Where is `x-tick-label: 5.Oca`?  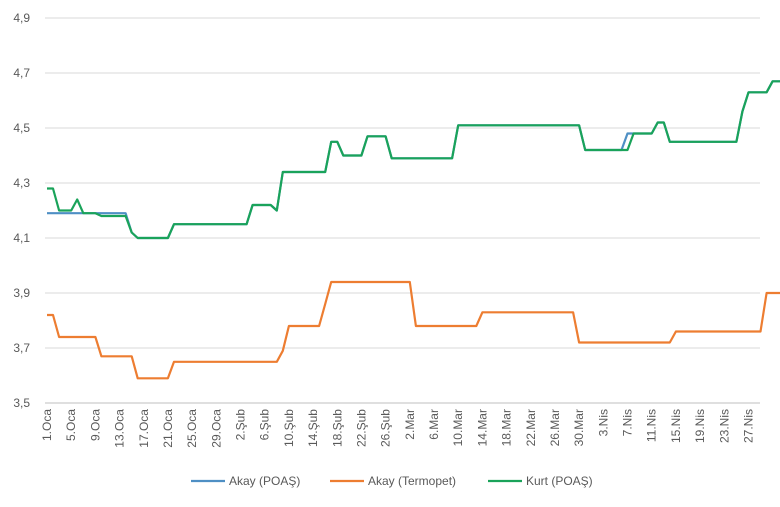 x-tick-label: 5.Oca is located at coordinates (71, 425).